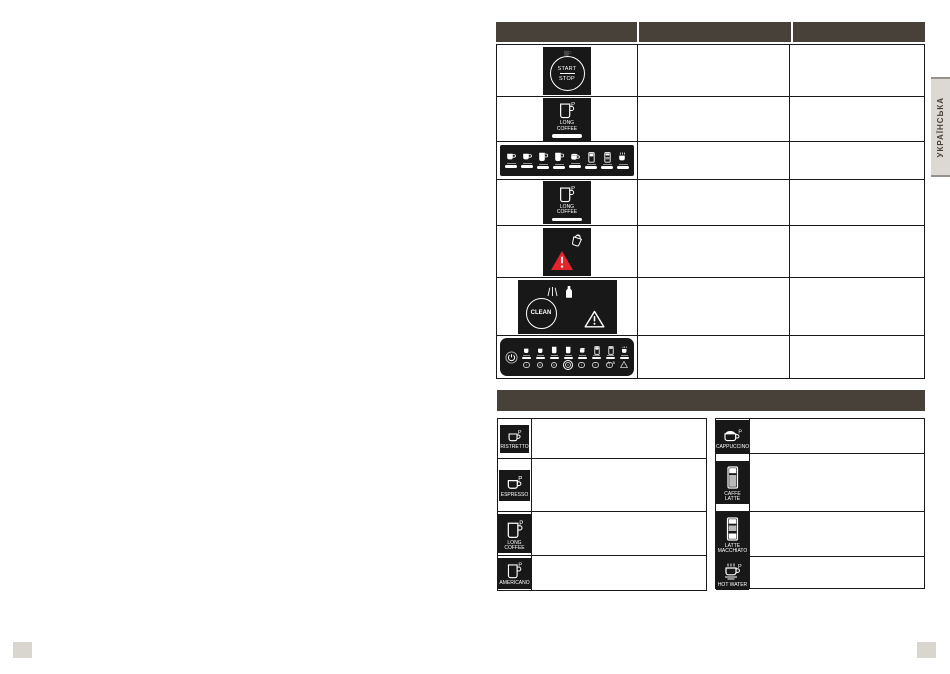  I want to click on table-header-row, so click(710, 32).